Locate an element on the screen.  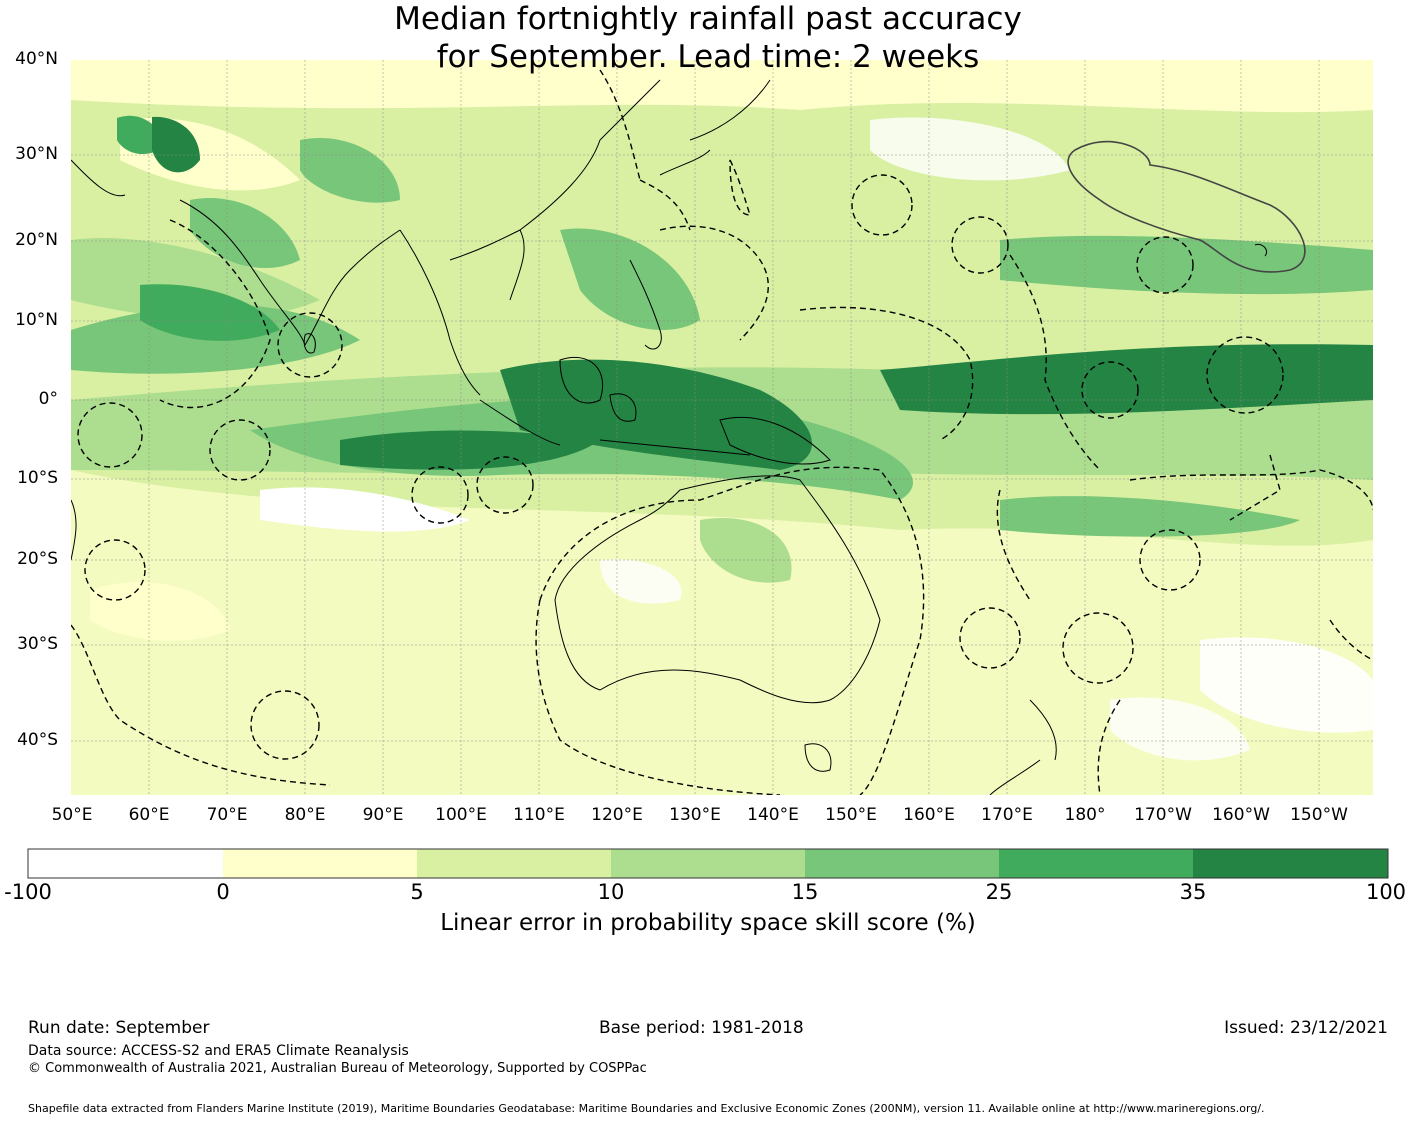
title-line-2: for September. Lead time: 2 weeks is located at coordinates (708, 57).